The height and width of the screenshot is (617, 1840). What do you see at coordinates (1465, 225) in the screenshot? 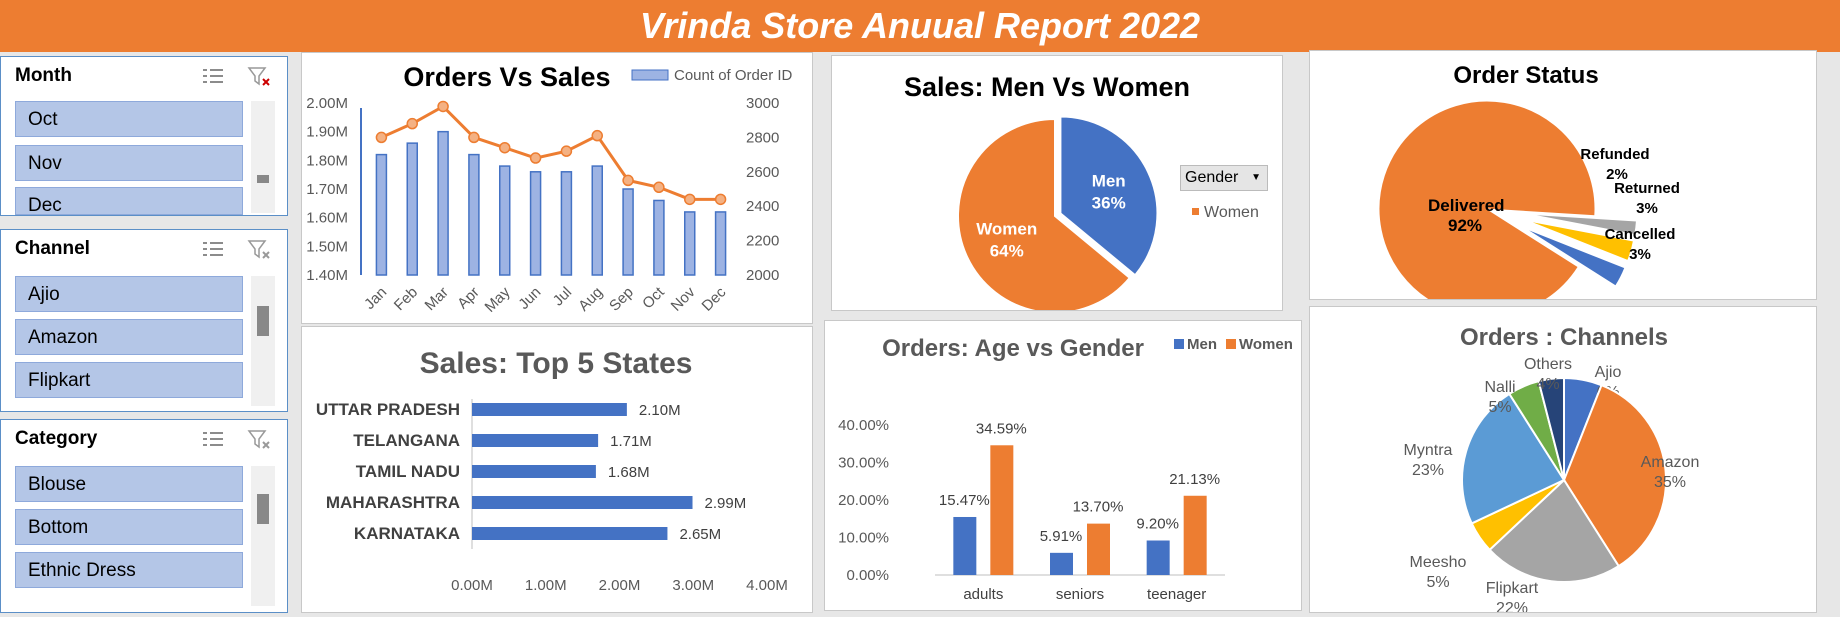
I see `slice-pct: 92%` at bounding box center [1465, 225].